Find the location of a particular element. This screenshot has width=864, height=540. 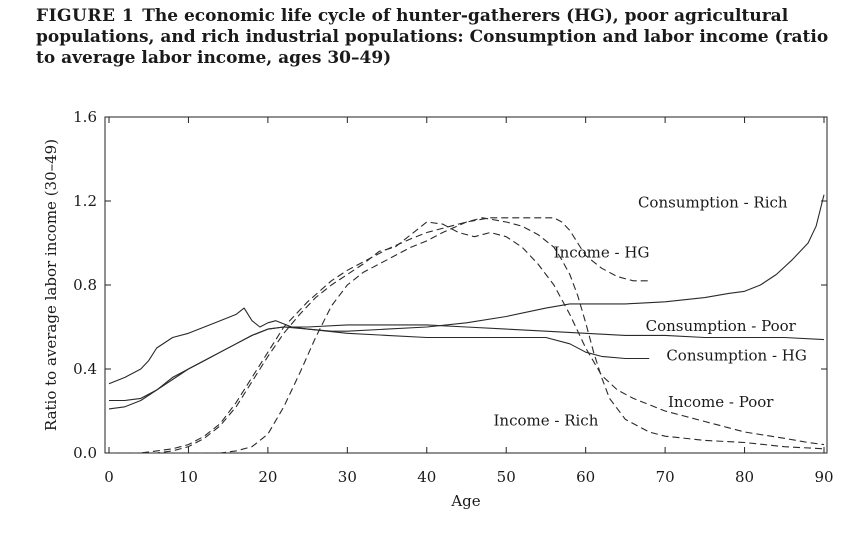

y-tick-label: 0.8 is located at coordinates (85, 285).